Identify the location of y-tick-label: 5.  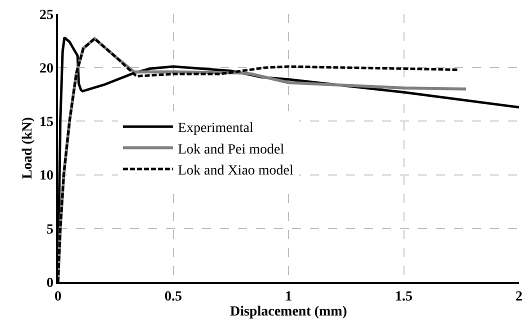
(50, 230).